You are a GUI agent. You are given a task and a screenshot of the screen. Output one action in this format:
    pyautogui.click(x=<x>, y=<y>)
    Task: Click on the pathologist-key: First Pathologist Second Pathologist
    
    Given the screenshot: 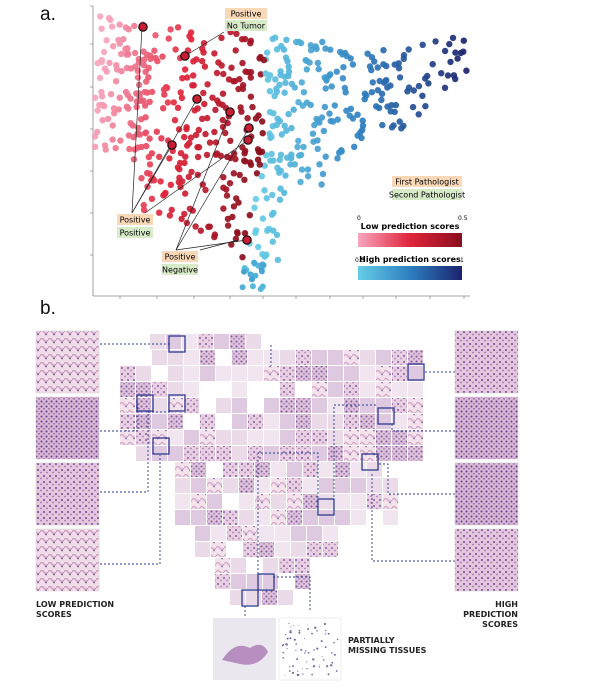 What is the action you would take?
    pyautogui.click(x=427, y=188)
    